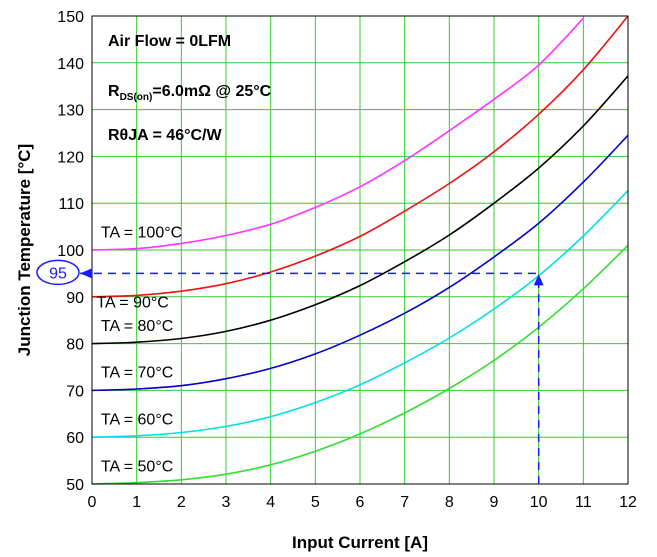 The height and width of the screenshot is (557, 657). I want to click on y-tick-label: 50, so click(75, 485).